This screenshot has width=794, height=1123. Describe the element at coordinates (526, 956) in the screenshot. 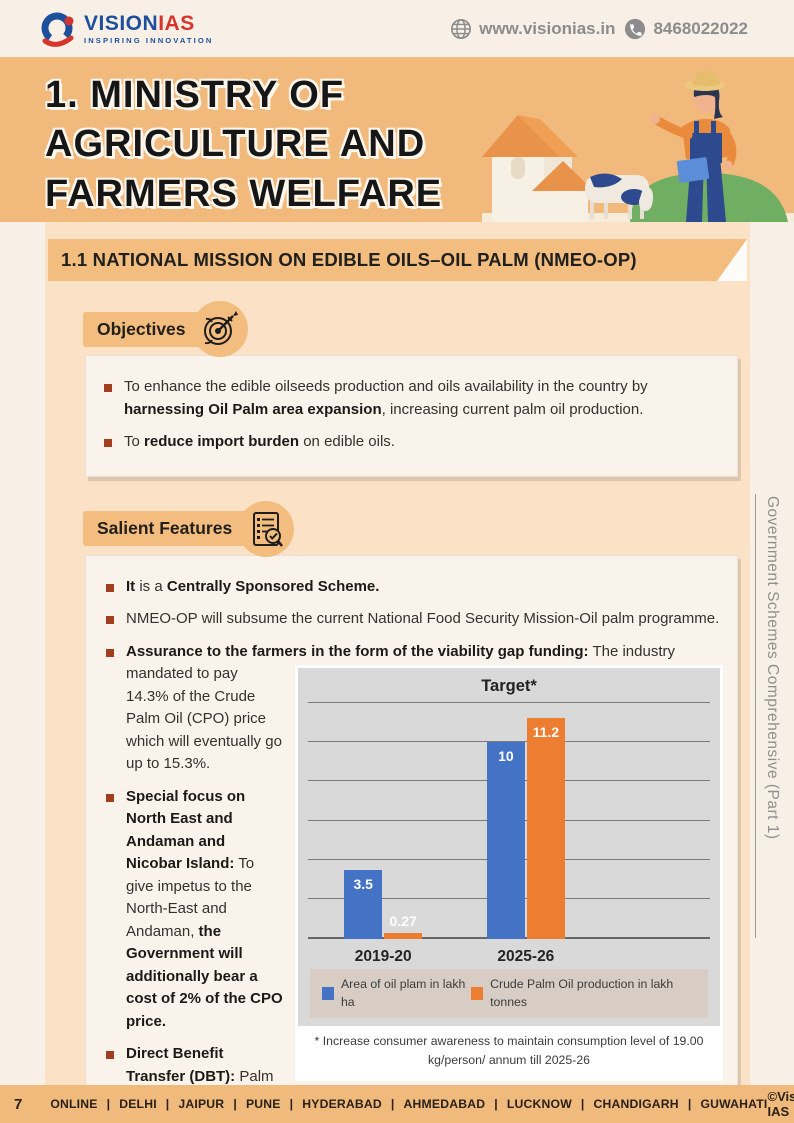

I see `x-axis-label: 2025-26` at that location.